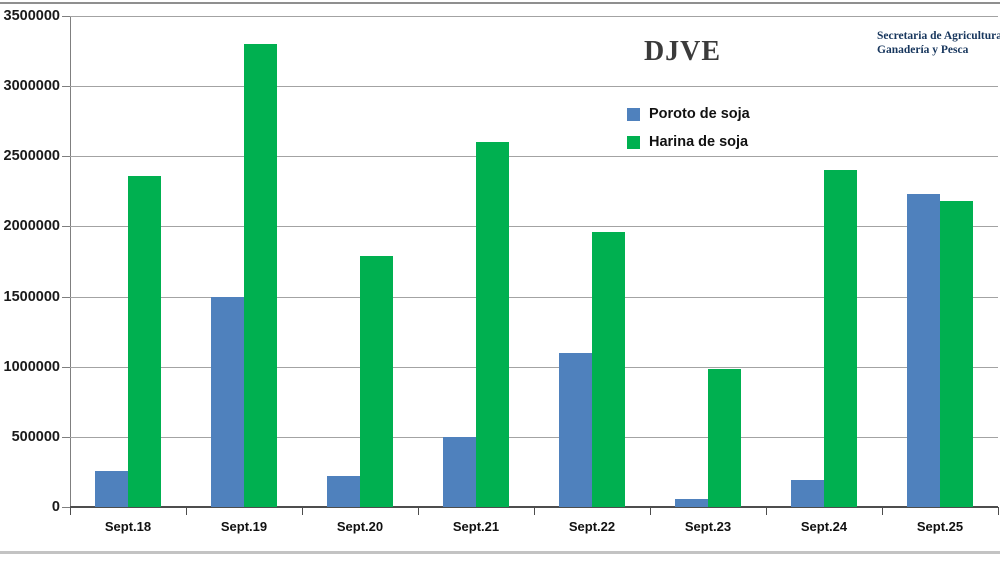 Image resolution: width=1000 pixels, height=563 pixels. Describe the element at coordinates (592, 526) in the screenshot. I see `x-axis-label: Sept.22` at that location.